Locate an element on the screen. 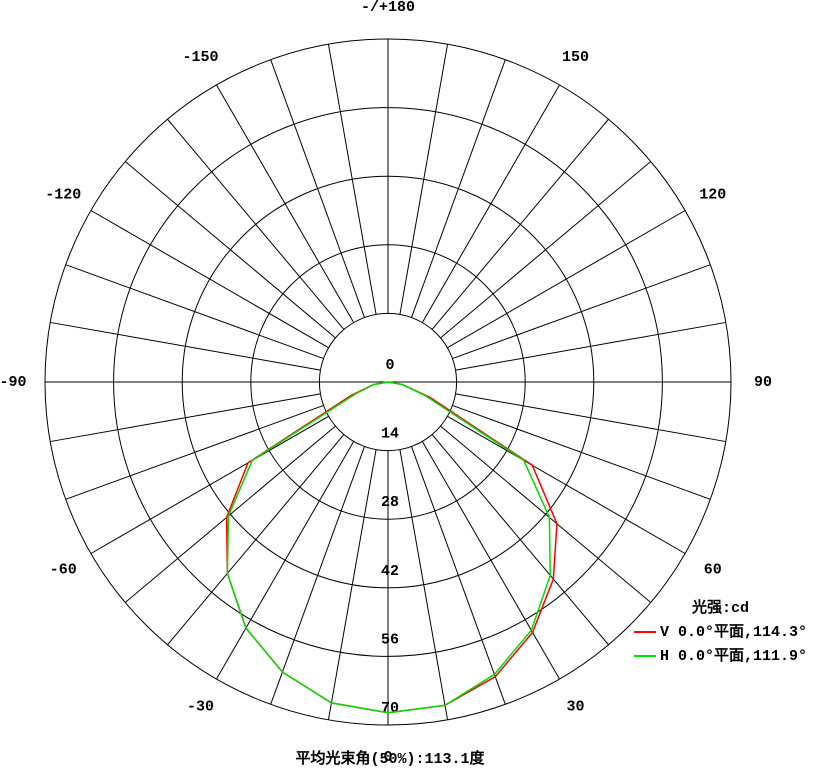 This screenshot has height=768, width=832. angle-tick-label: 90 is located at coordinates (763, 382).